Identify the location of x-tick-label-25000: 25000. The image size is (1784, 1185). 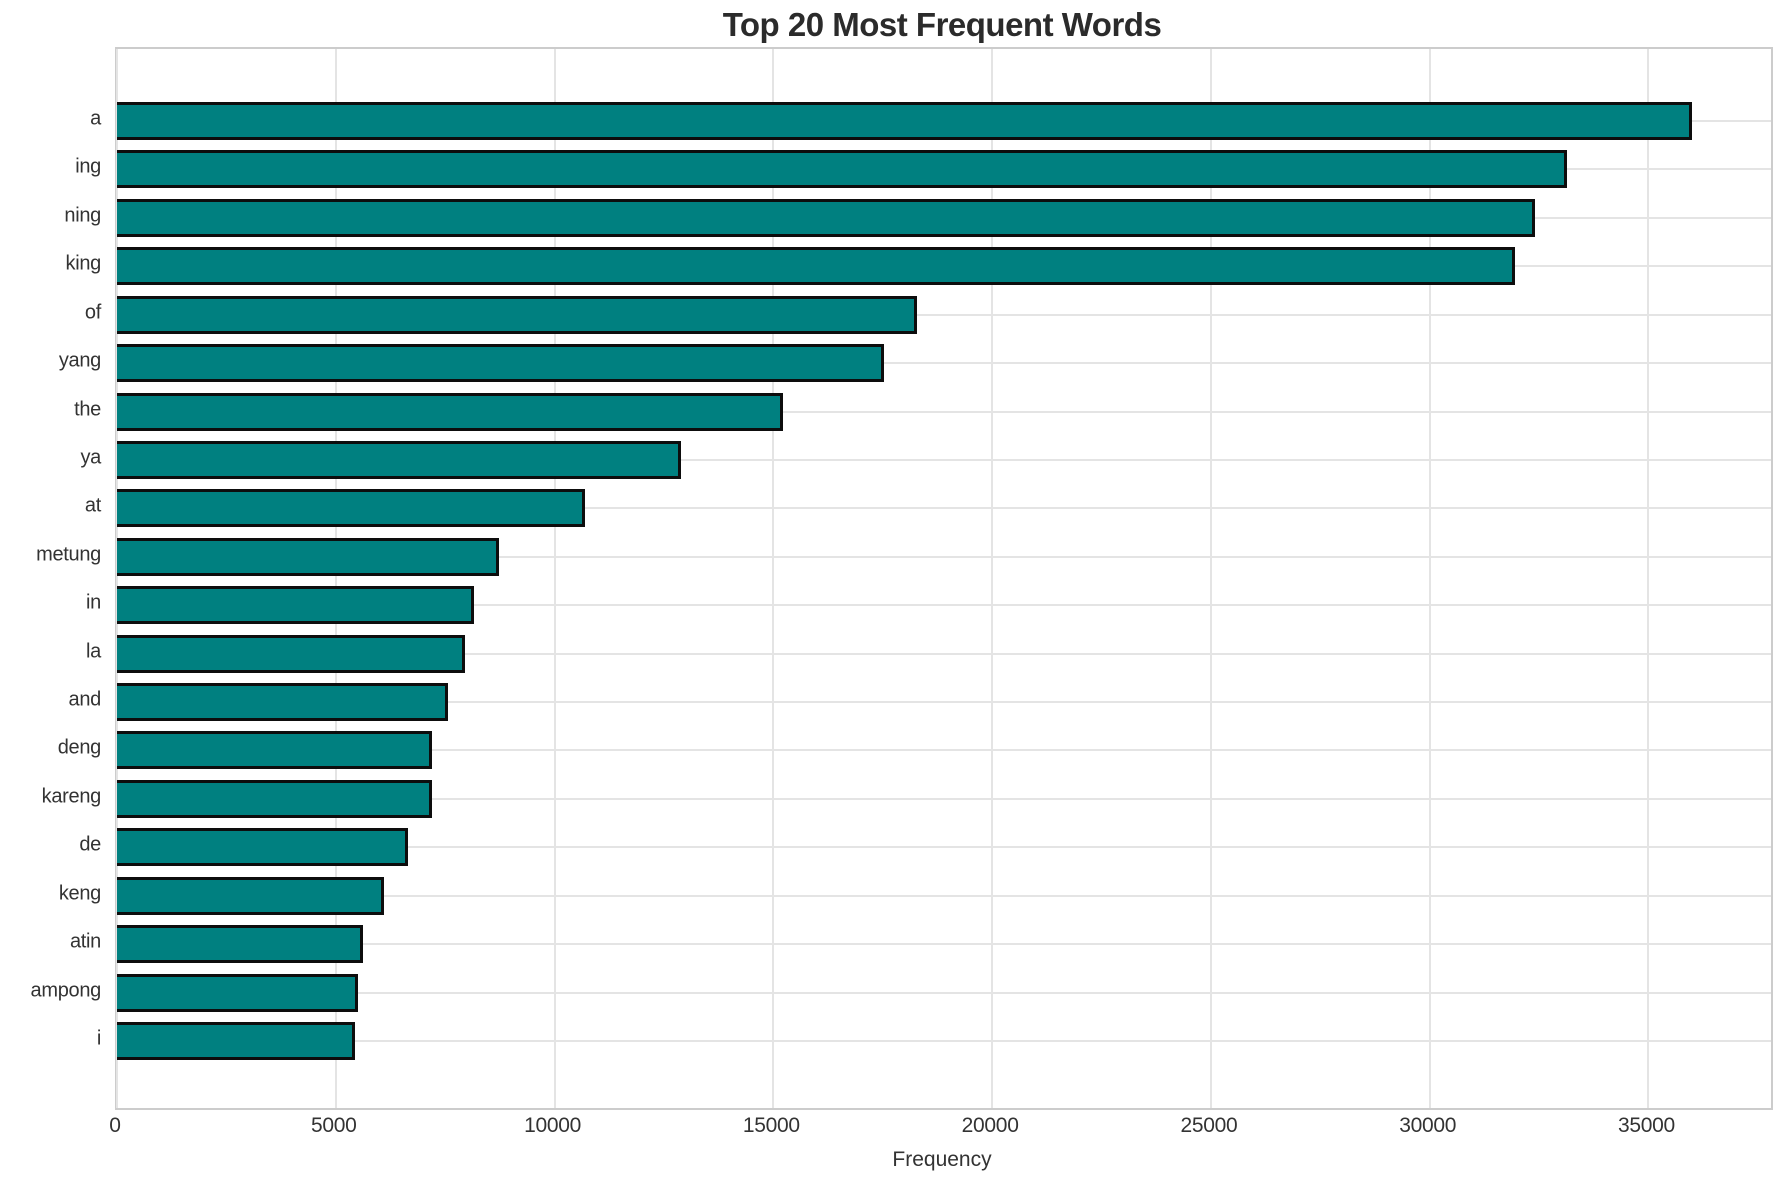
(1209, 1125).